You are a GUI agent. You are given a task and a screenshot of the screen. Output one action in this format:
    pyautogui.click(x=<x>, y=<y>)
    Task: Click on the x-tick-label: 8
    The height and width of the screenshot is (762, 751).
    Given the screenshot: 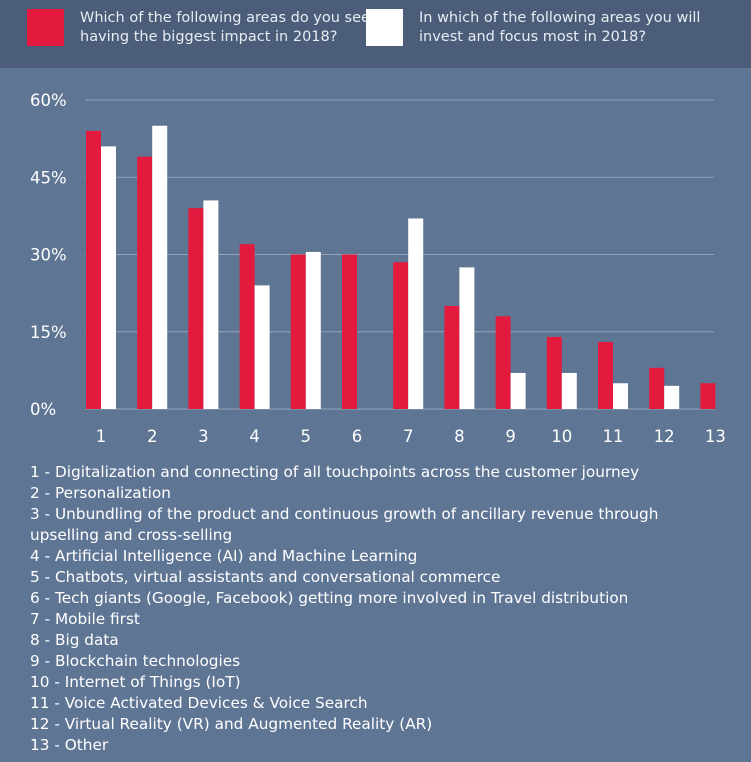 What is the action you would take?
    pyautogui.click(x=459, y=436)
    